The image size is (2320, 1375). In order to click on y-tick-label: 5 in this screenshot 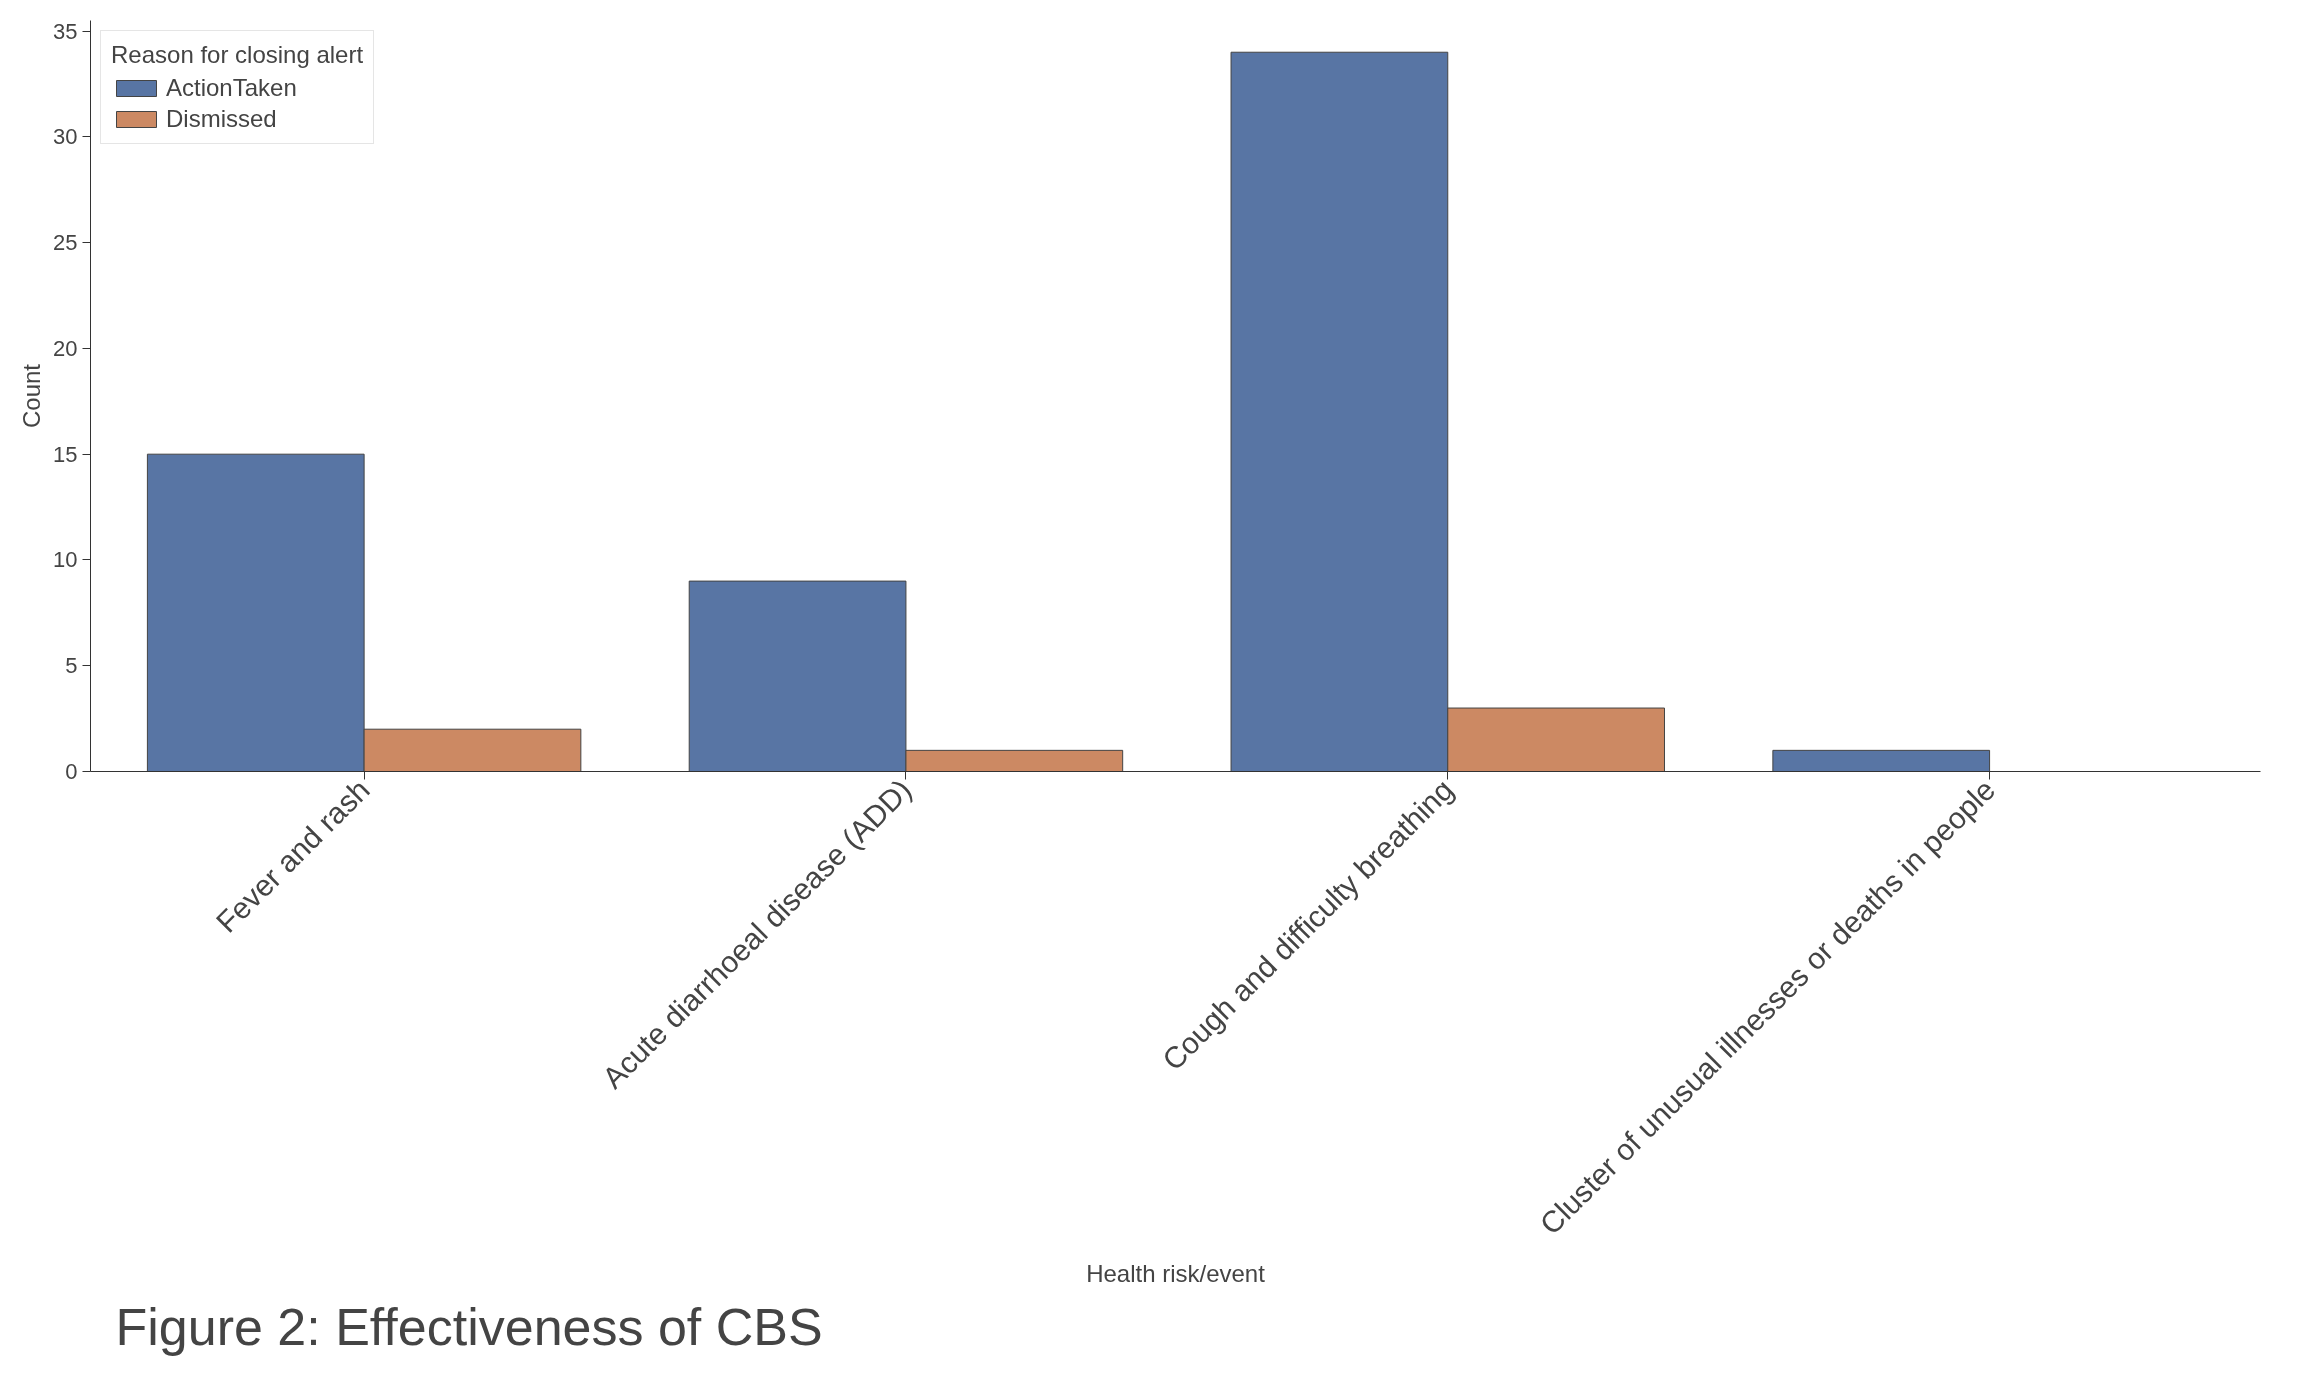, I will do `click(71, 666)`.